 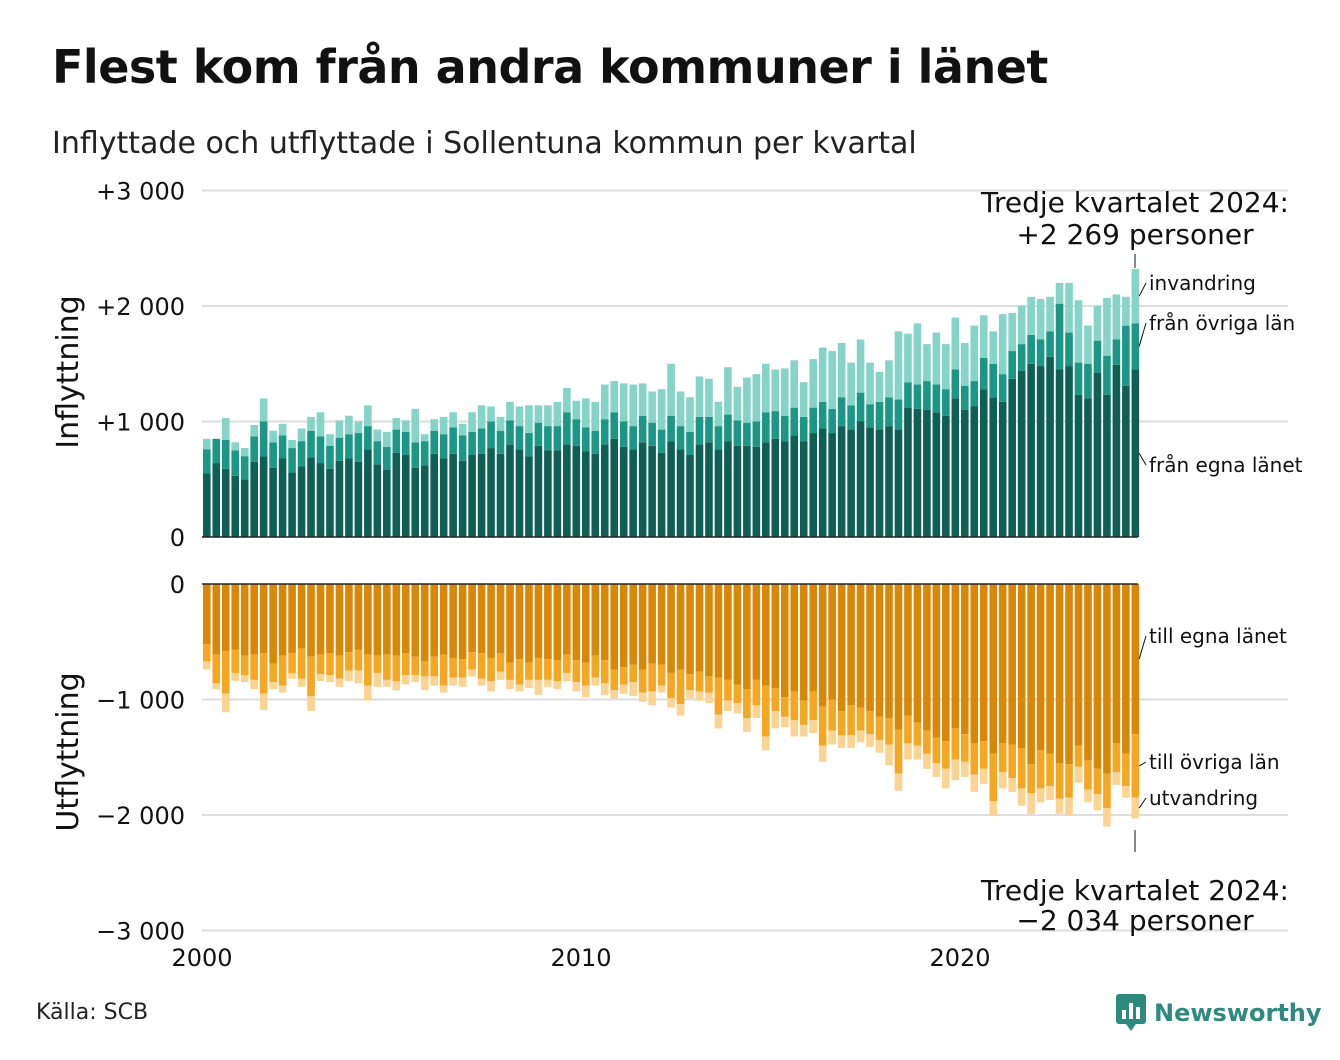 What do you see at coordinates (550, 67) in the screenshot?
I see `chart-title: Flest kom från andra kommuner i länet` at bounding box center [550, 67].